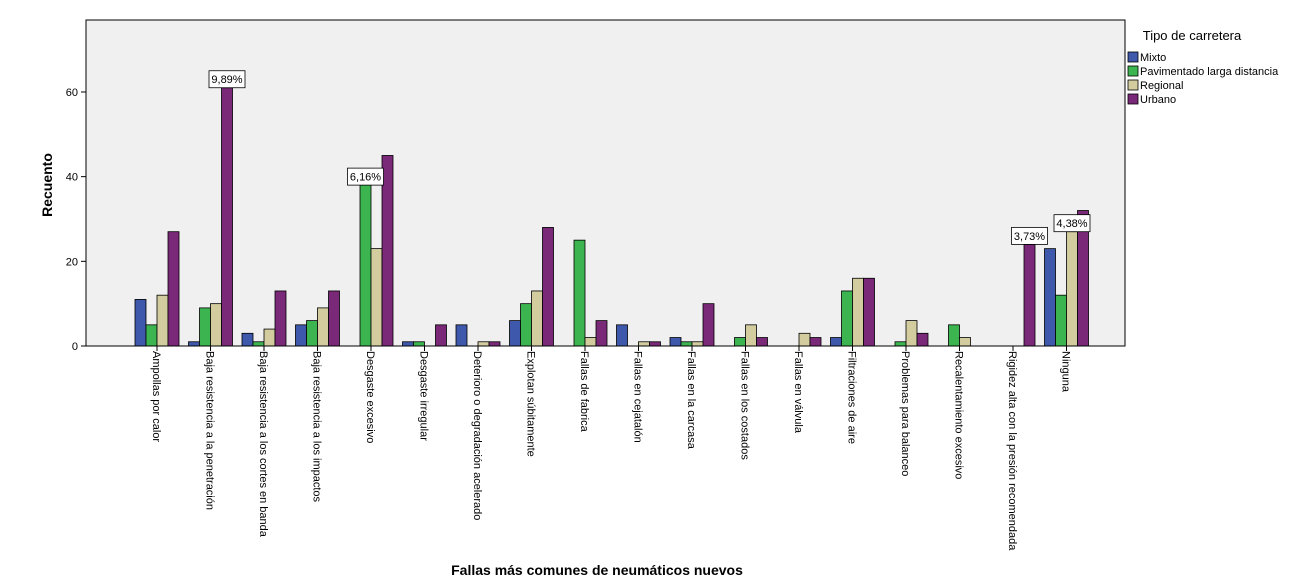 This screenshot has width=1295, height=586. I want to click on y-tick-label: 40, so click(72, 178).